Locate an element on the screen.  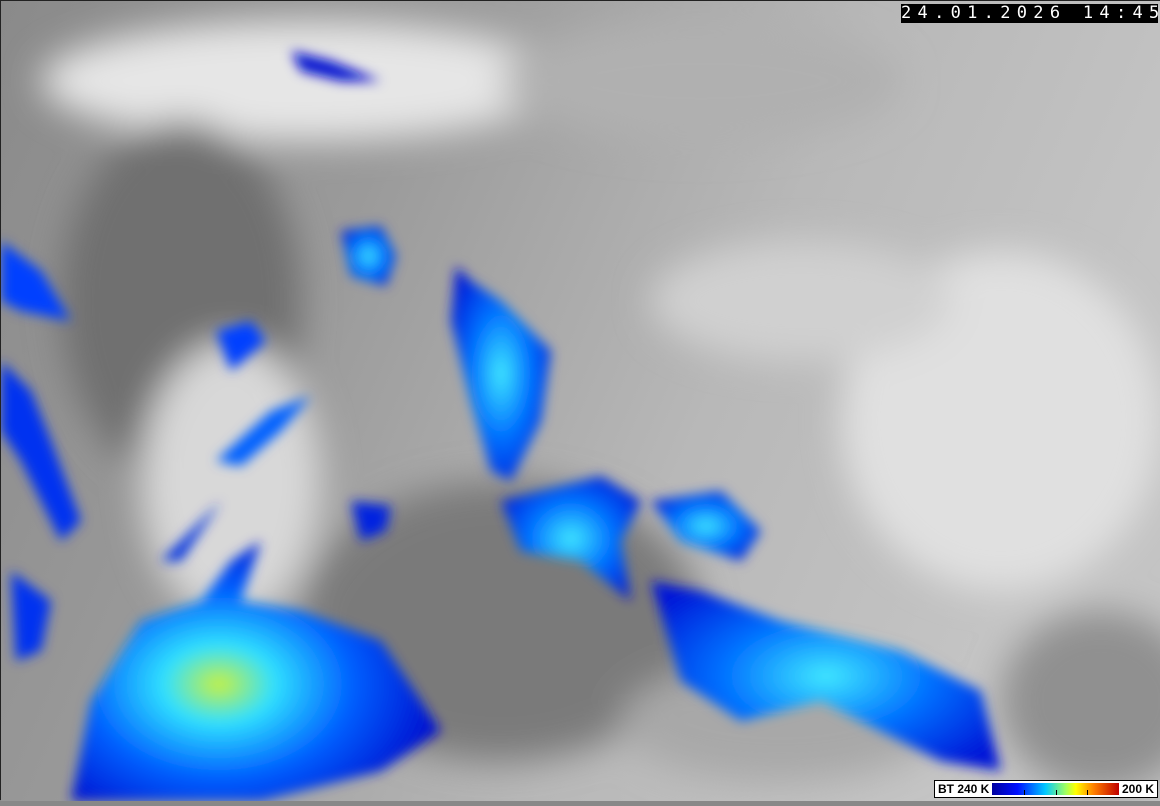
legend-min-label: BT 240 K is located at coordinates (964, 789).